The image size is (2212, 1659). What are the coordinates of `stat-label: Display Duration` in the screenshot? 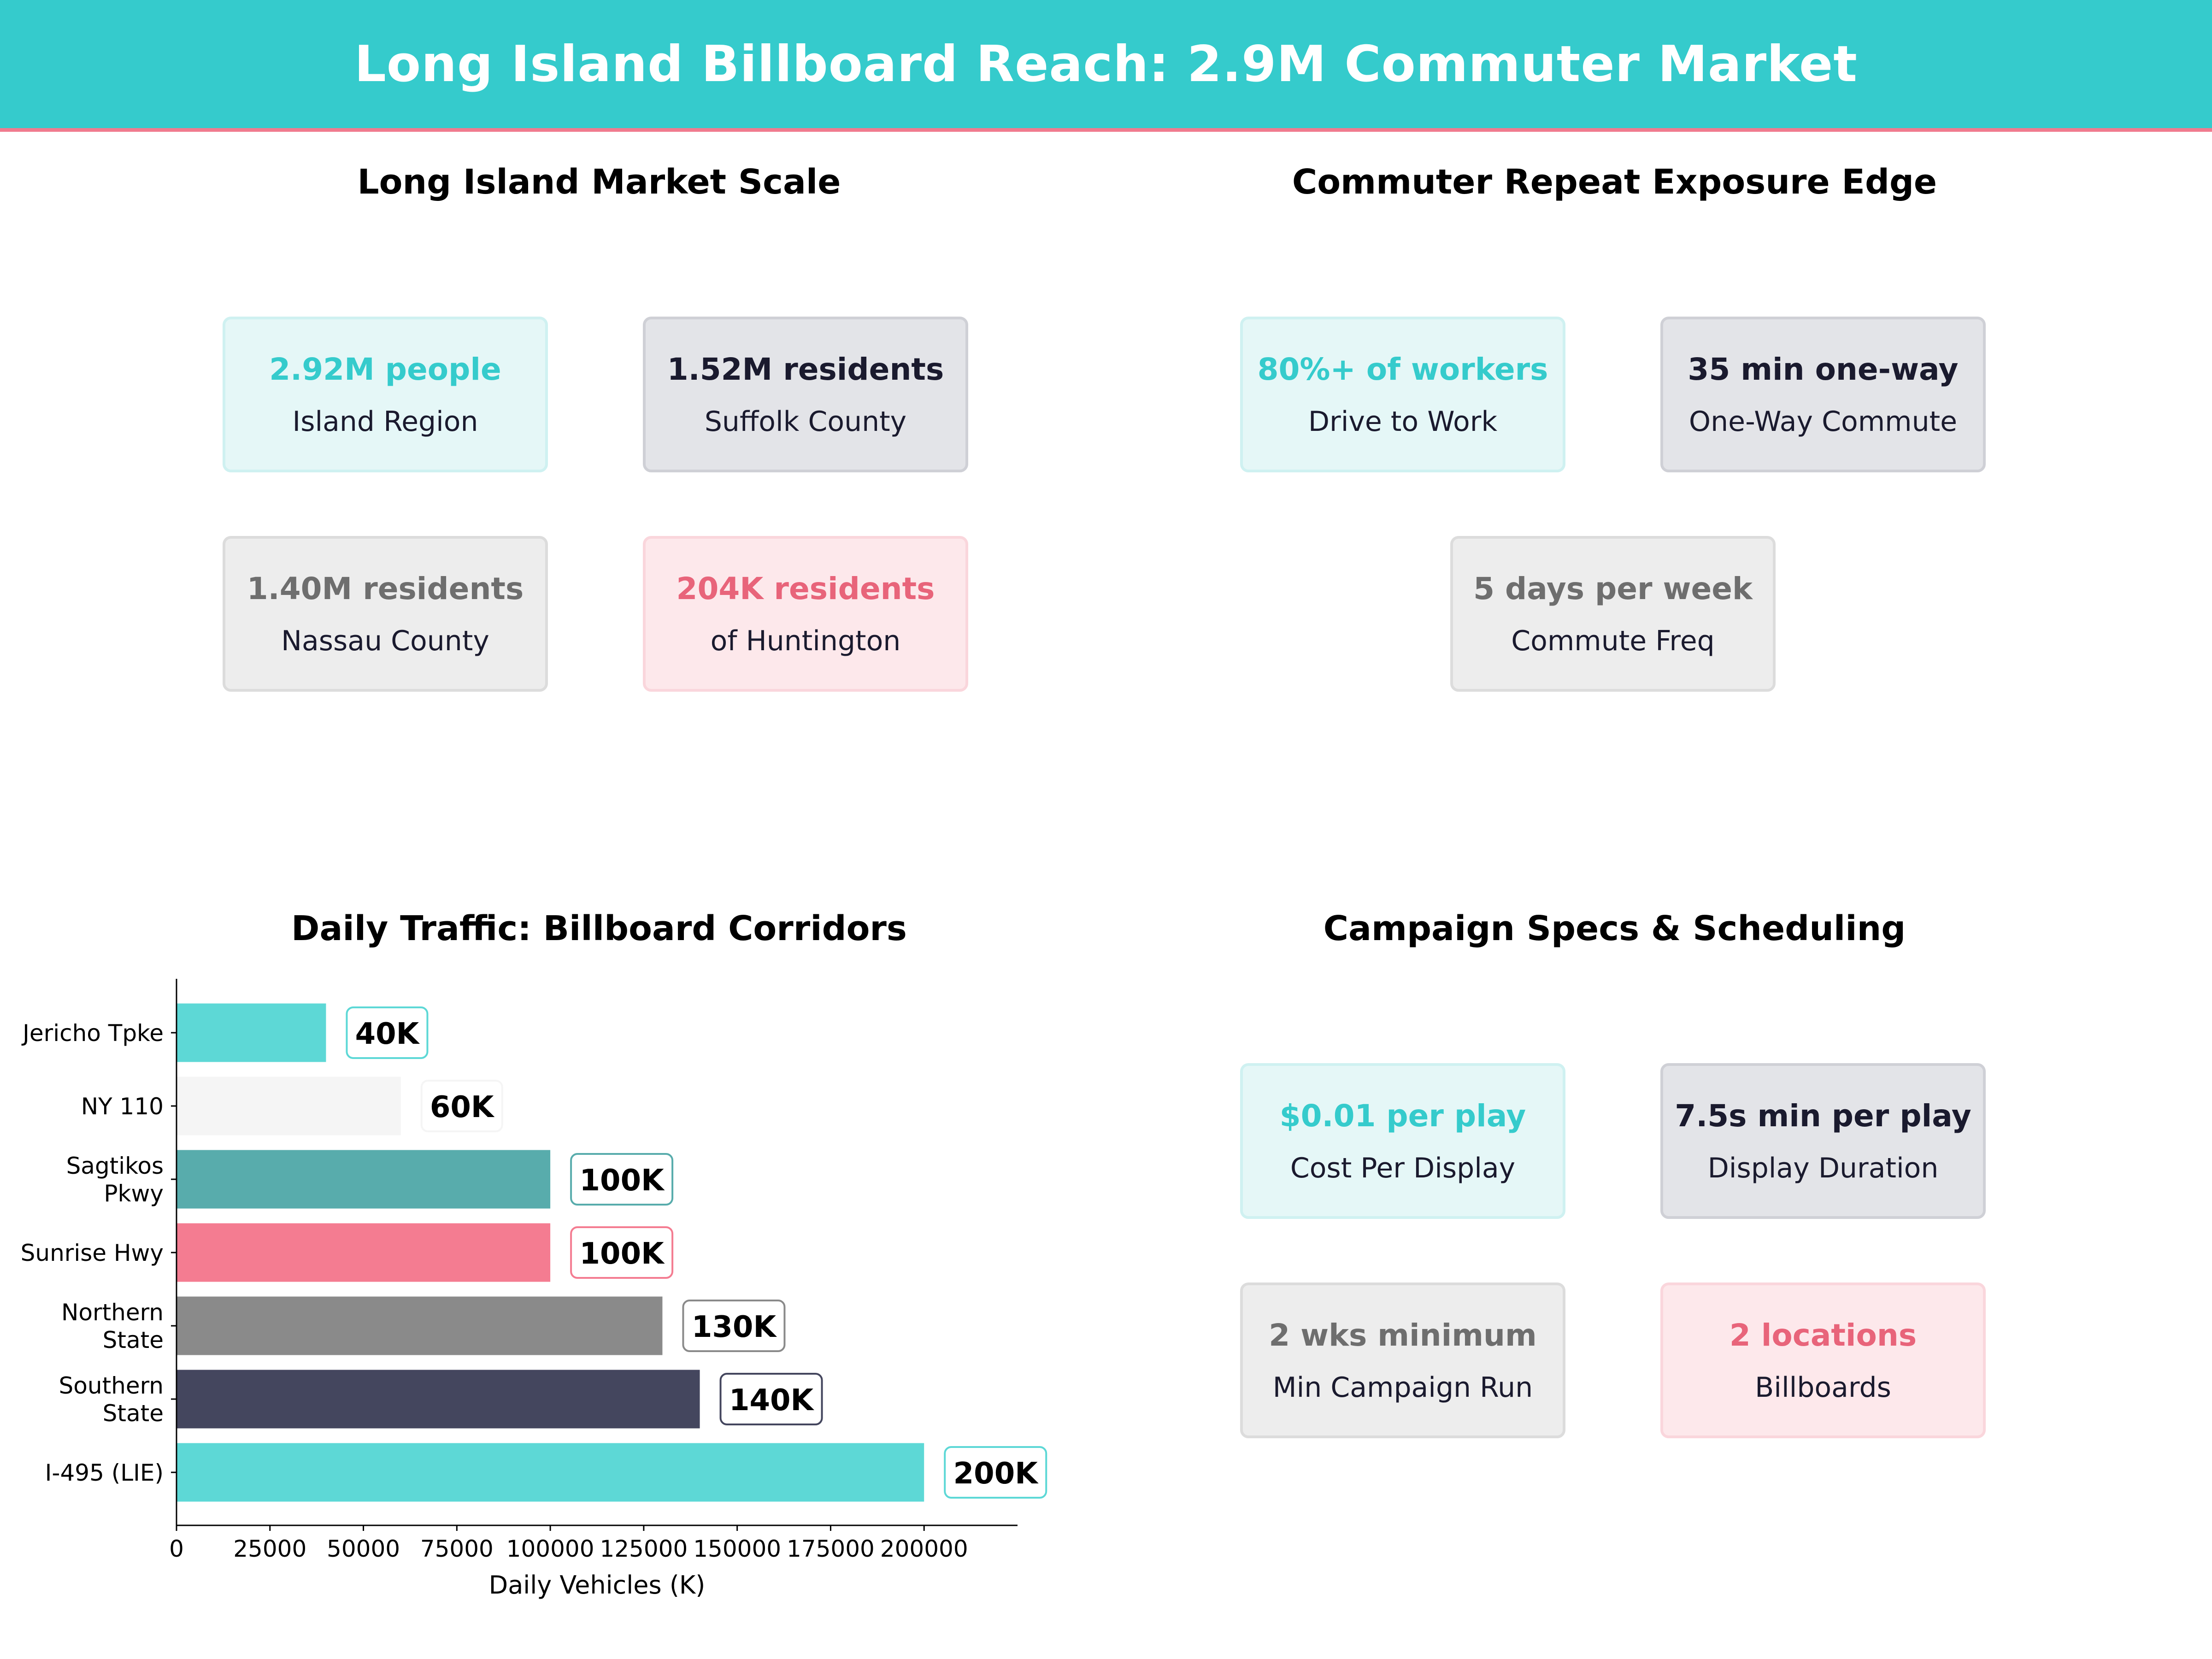 It's located at (1823, 1168).